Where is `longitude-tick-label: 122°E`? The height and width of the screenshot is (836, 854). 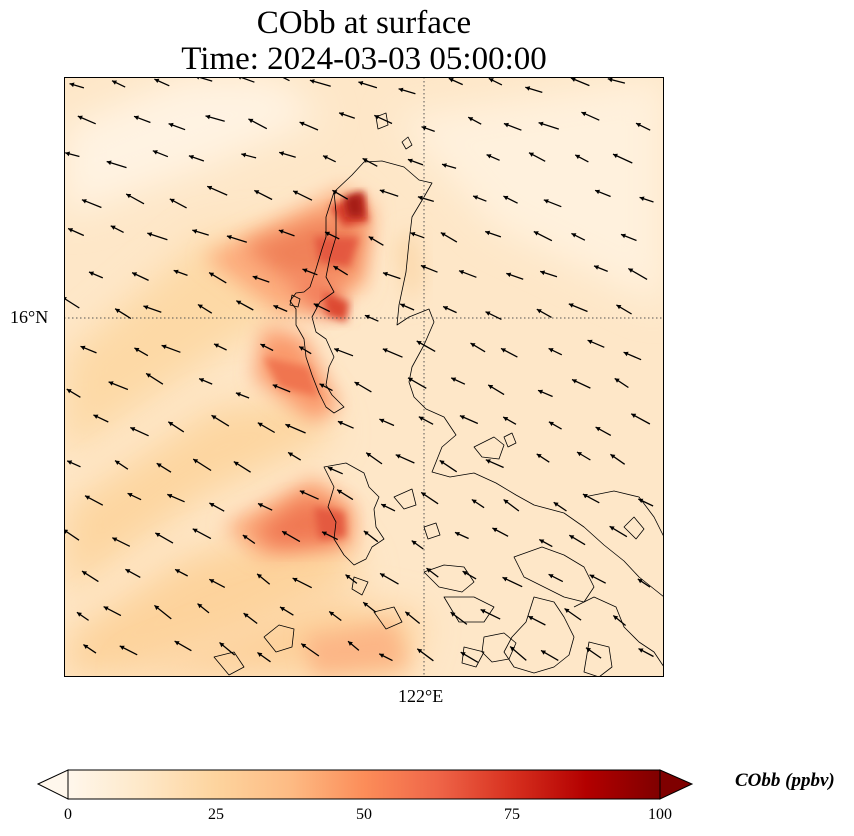
longitude-tick-label: 122°E is located at coordinates (421, 696).